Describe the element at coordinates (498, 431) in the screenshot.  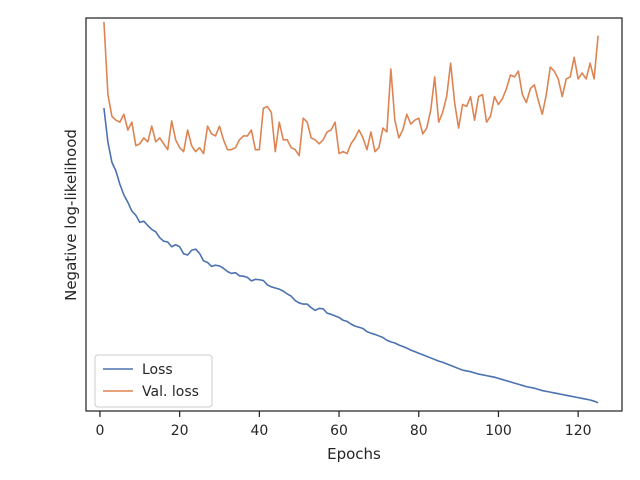
I see `x-tick-label: 100` at that location.